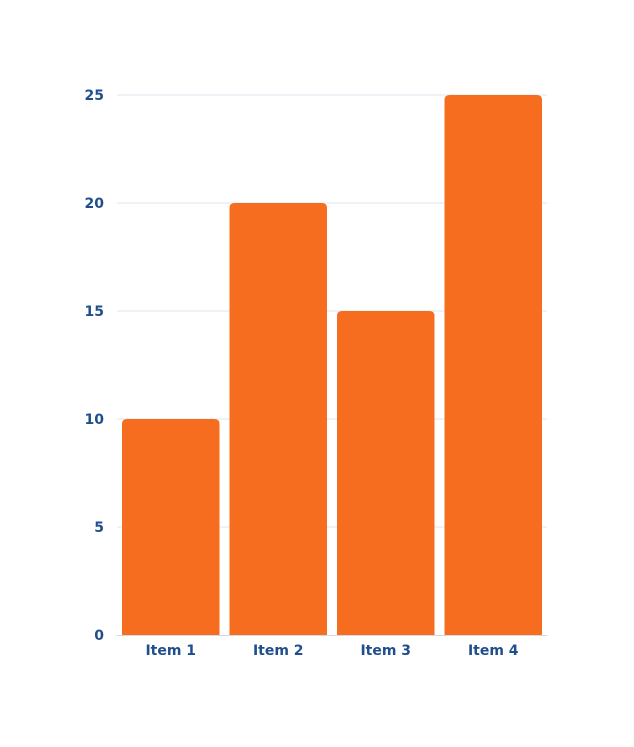  What do you see at coordinates (94, 312) in the screenshot?
I see `y-tick-label: 15` at bounding box center [94, 312].